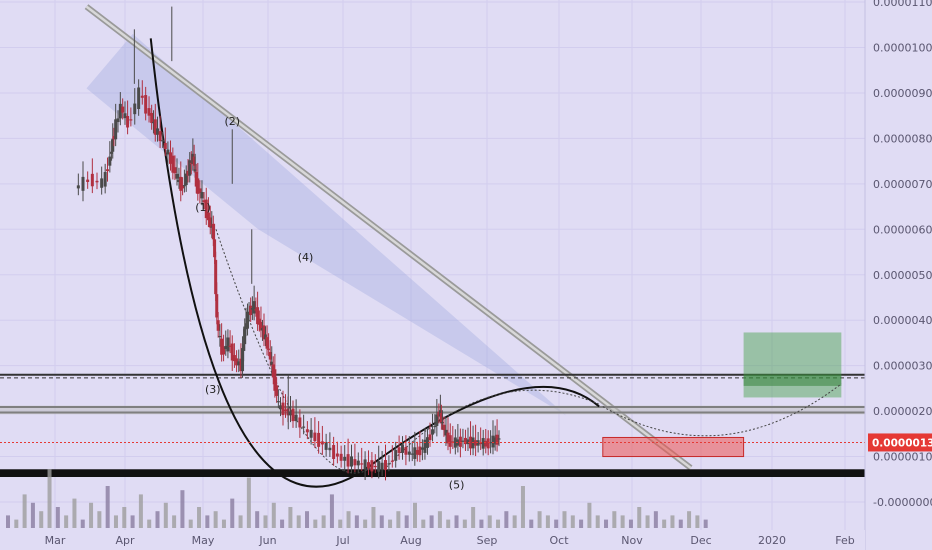 This screenshot has height=550, width=932. Describe the element at coordinates (673, 447) in the screenshot. I see `consolidation-box` at that location.